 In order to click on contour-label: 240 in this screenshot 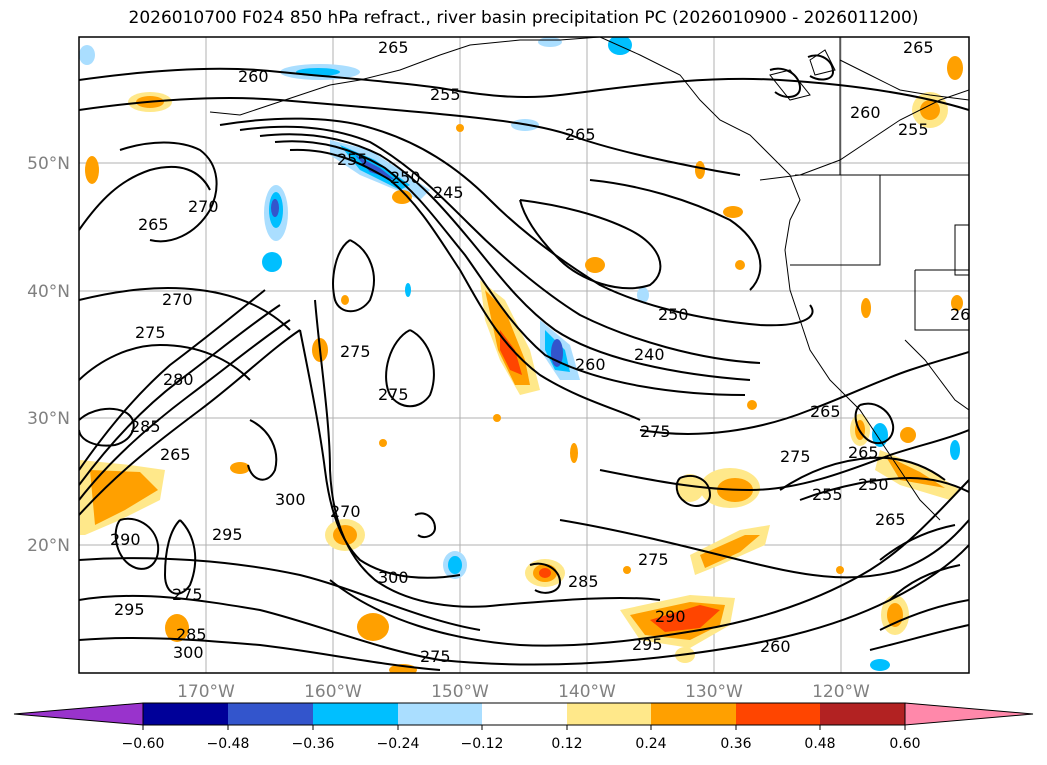, I will do `click(649, 354)`.